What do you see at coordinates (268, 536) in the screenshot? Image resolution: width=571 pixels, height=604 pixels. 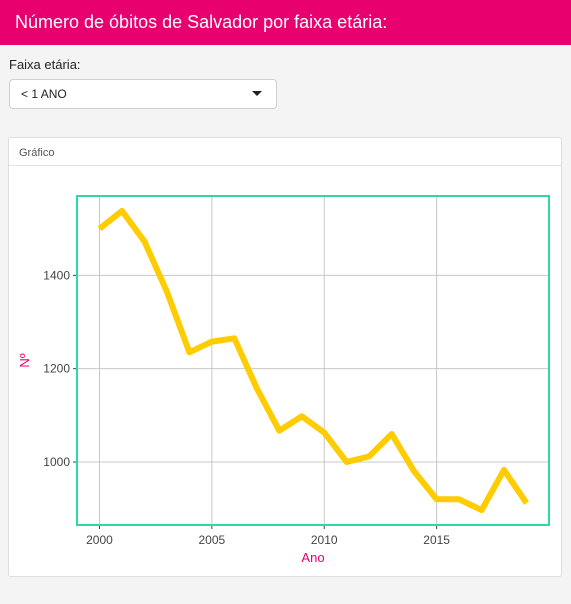 I see `x-axis-ticks: 2000 2005 2010 2015` at bounding box center [268, 536].